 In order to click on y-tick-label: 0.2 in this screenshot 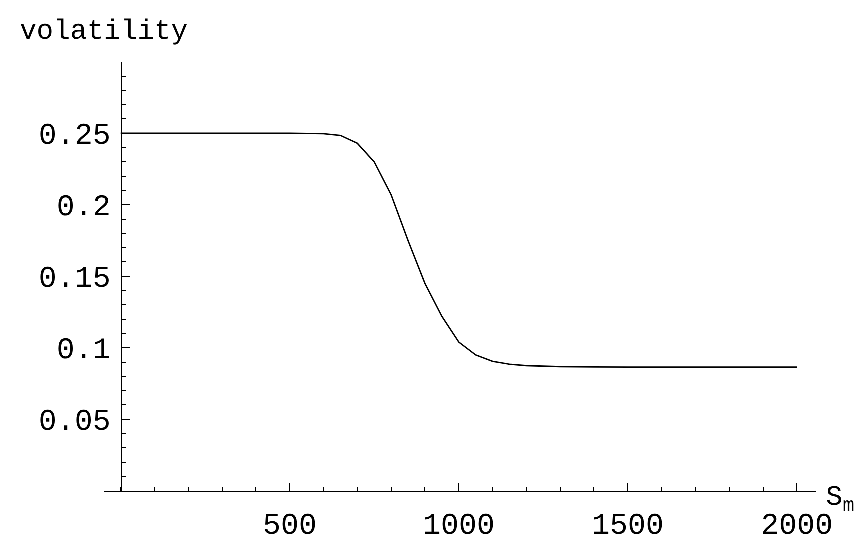, I will do `click(83, 209)`.